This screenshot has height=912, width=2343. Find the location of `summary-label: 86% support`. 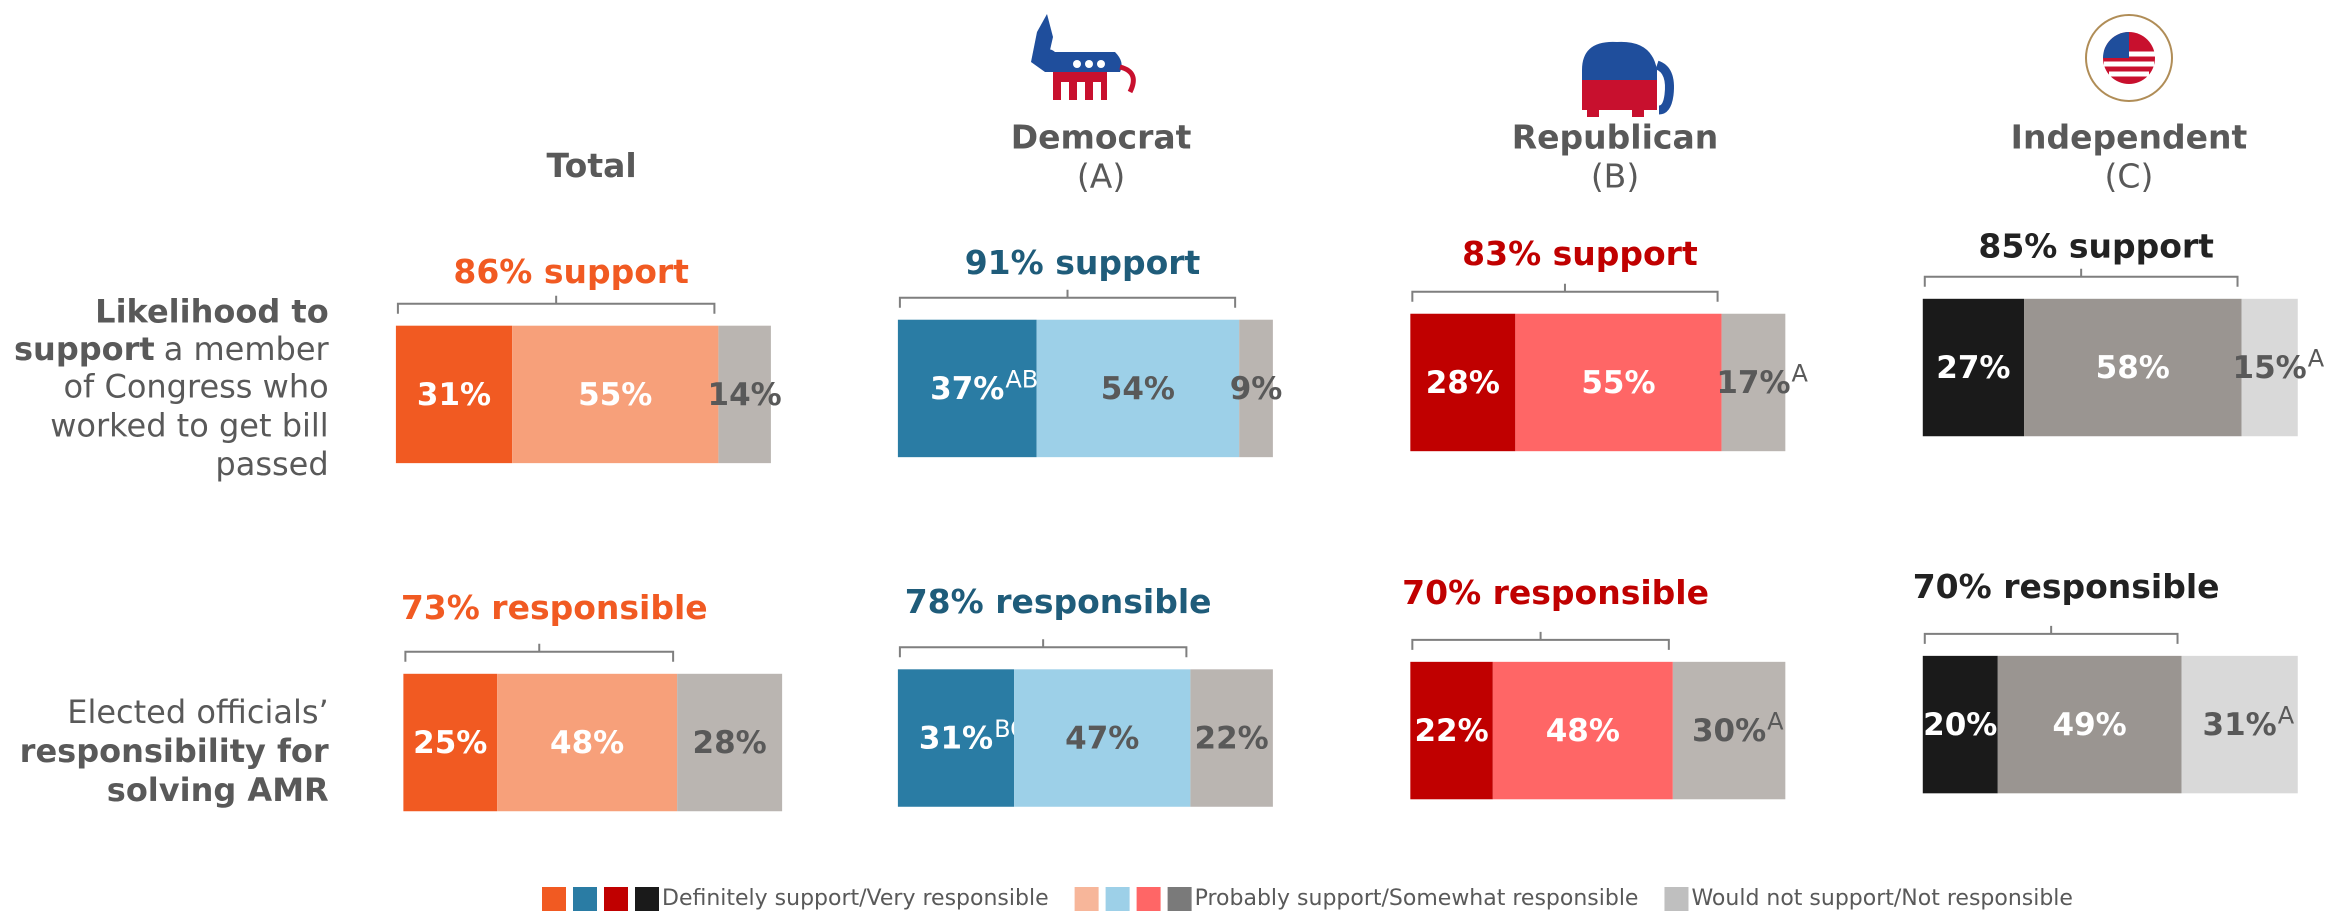

summary-label: 86% support is located at coordinates (571, 271).